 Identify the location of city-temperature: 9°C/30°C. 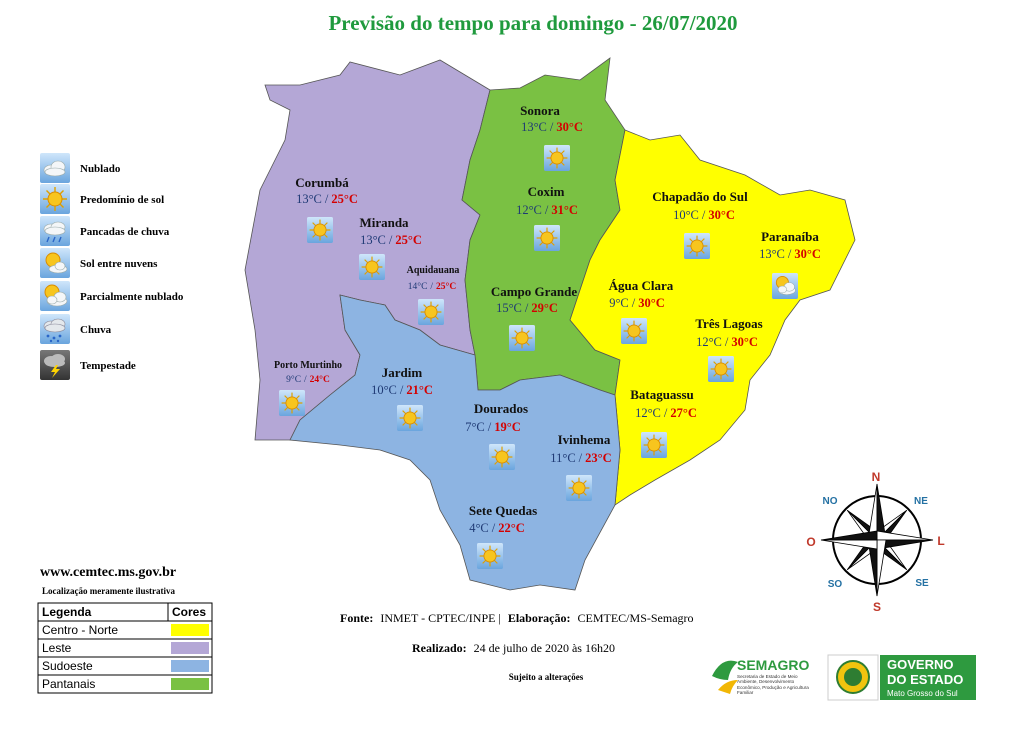
(637, 303).